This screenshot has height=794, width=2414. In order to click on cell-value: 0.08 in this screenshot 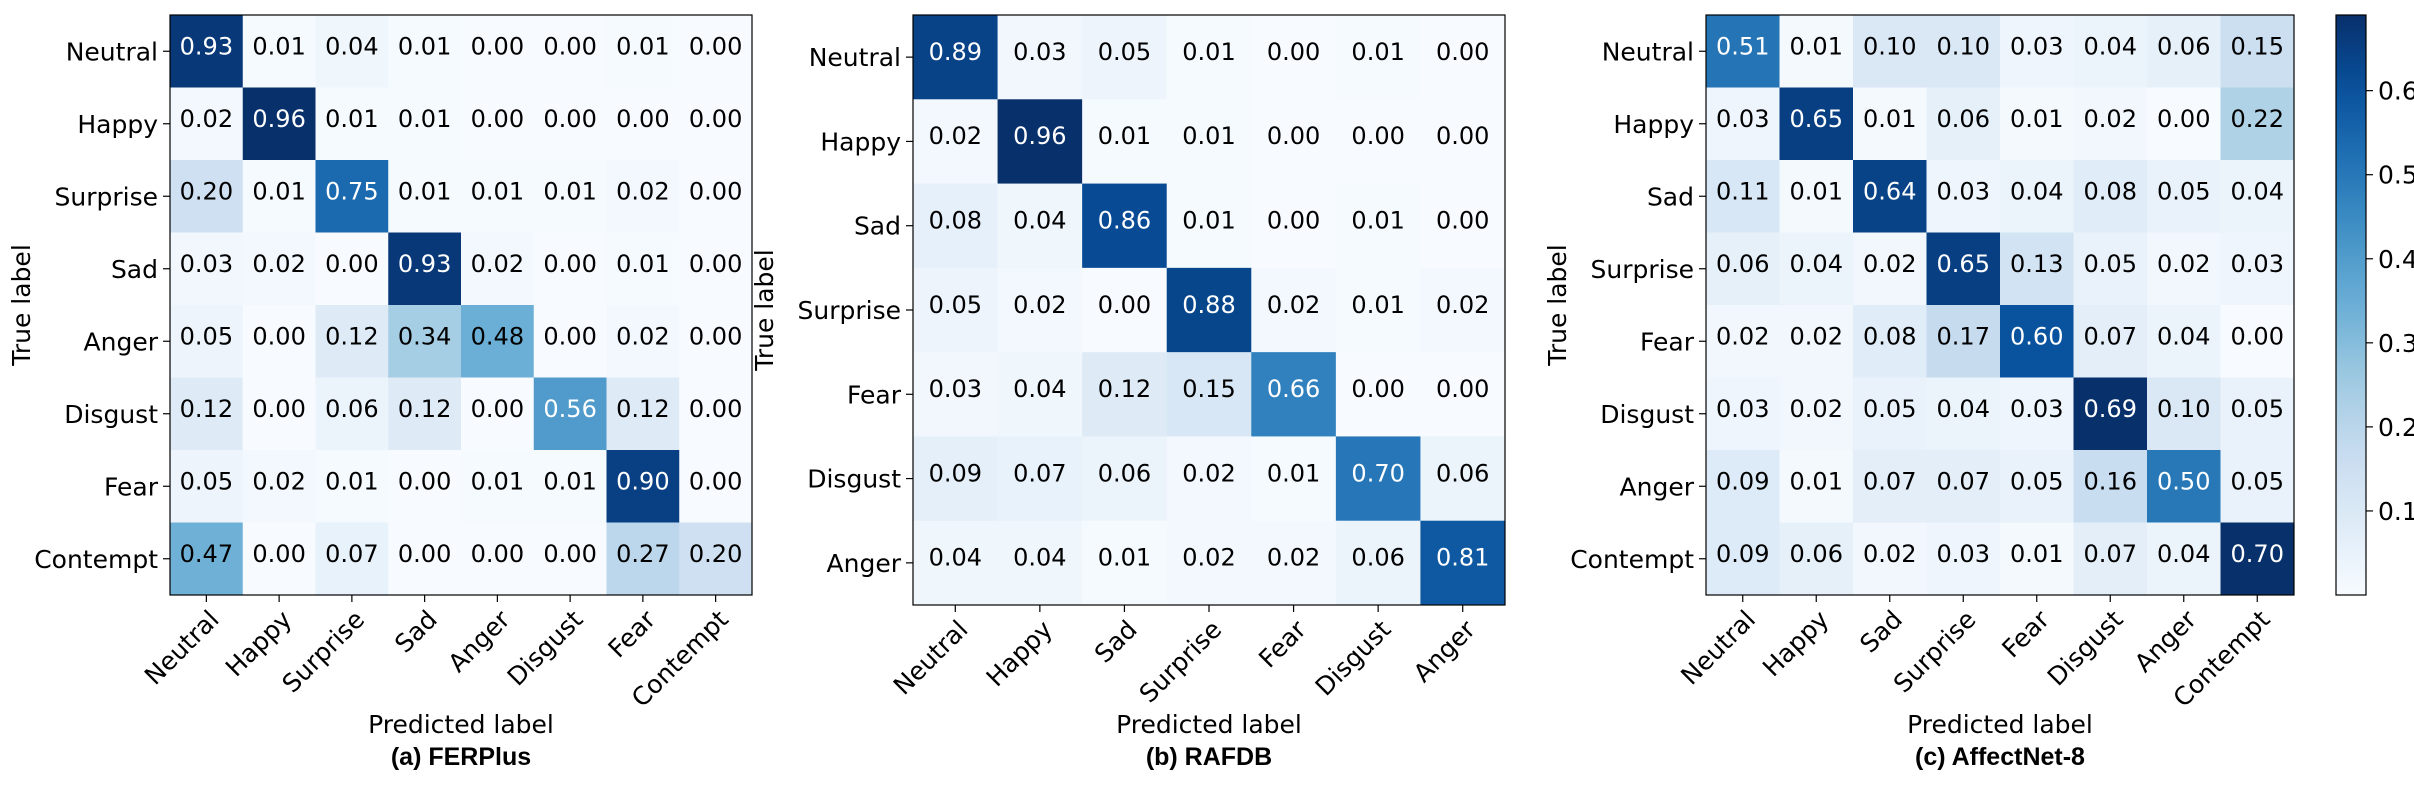, I will do `click(955, 221)`.